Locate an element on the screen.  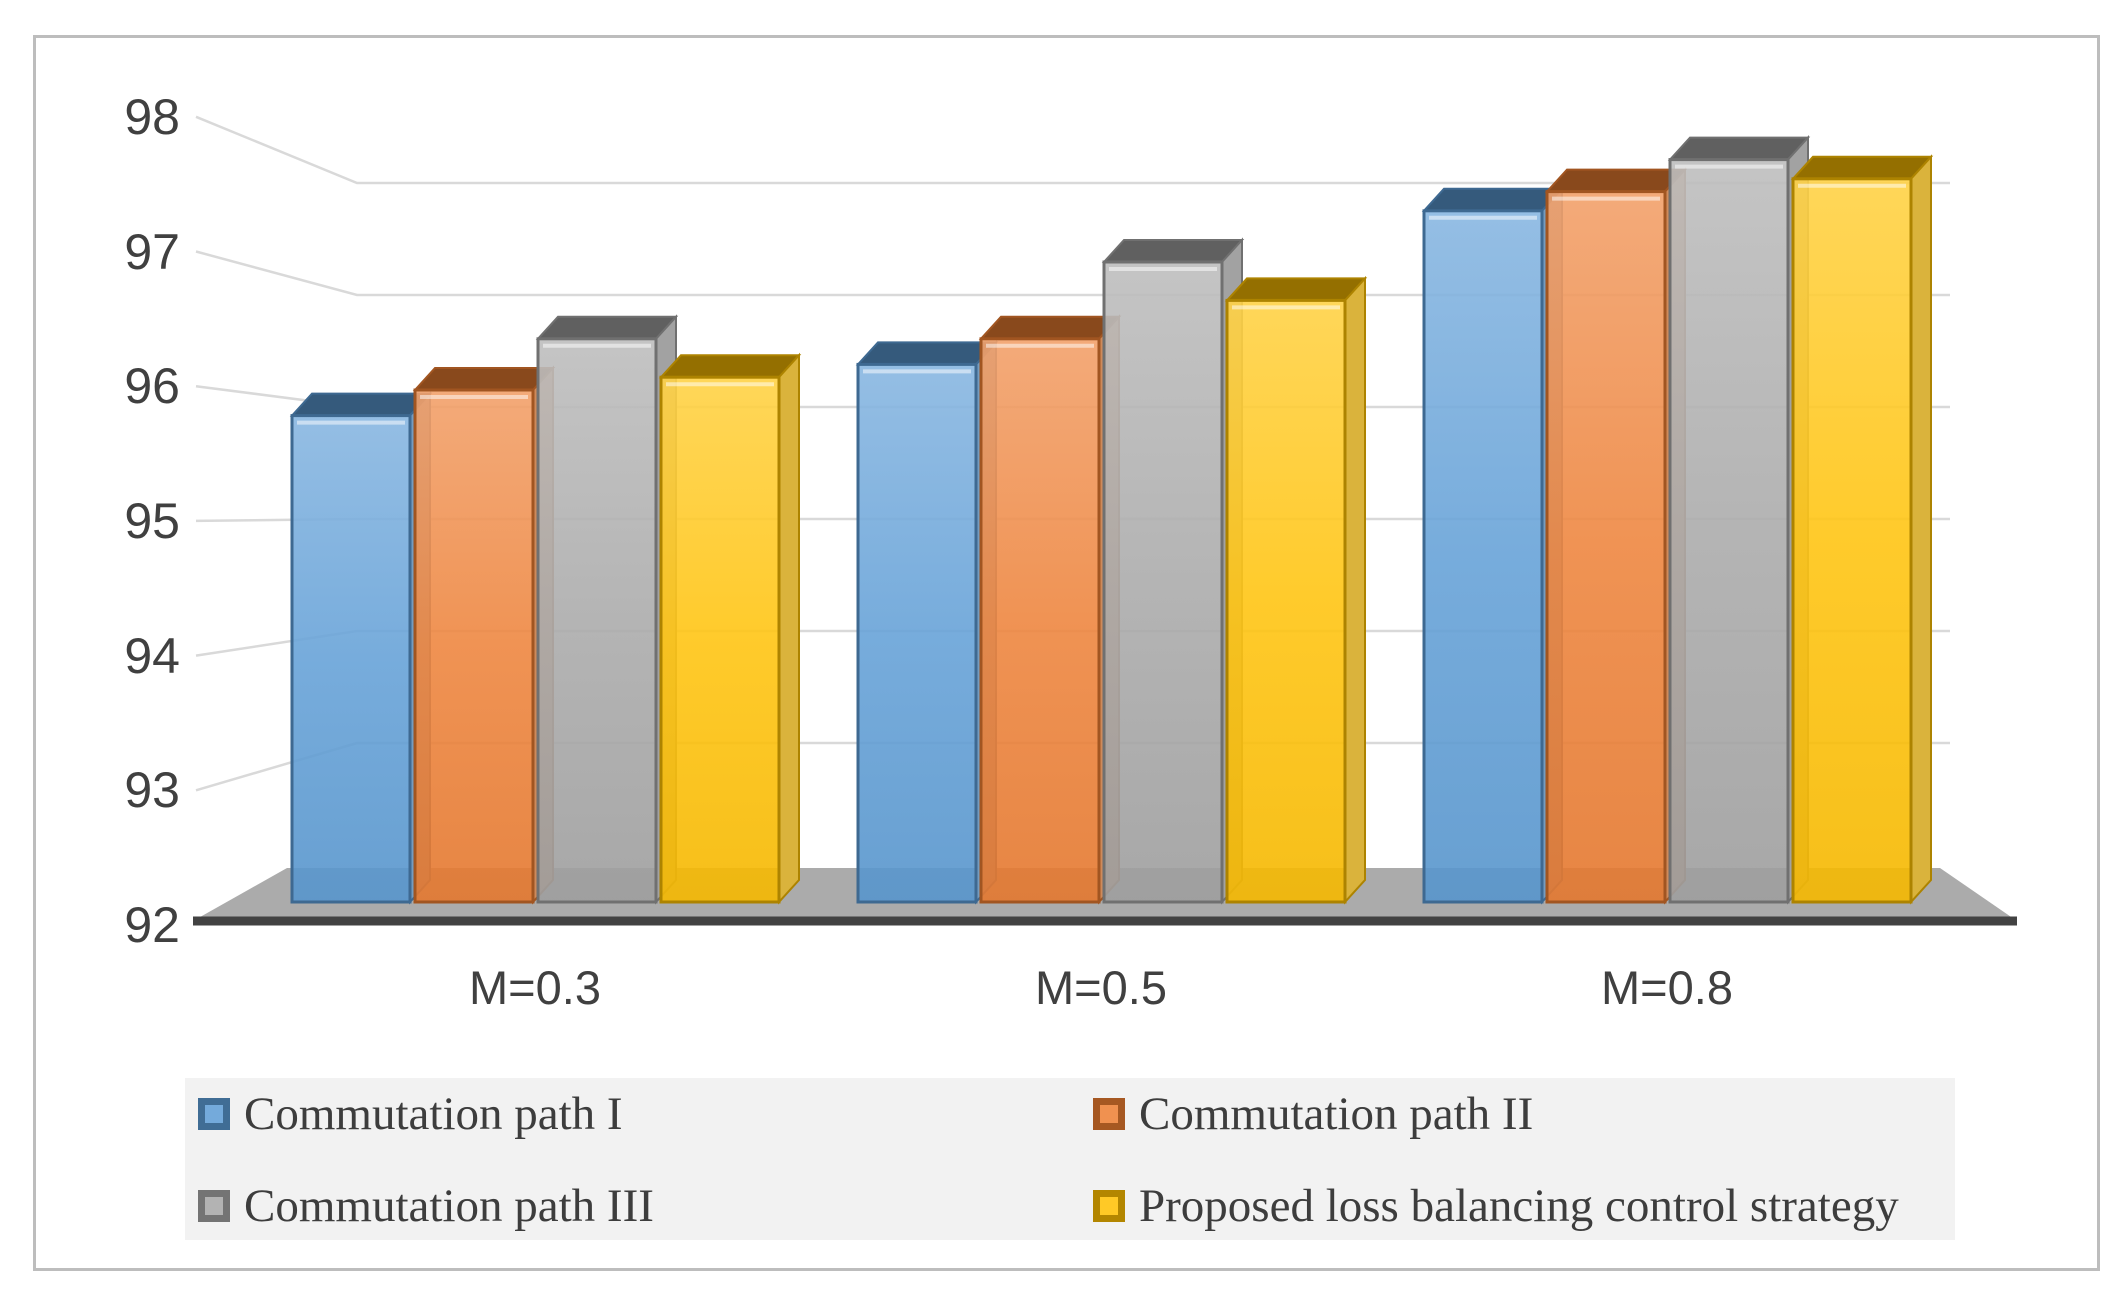
bar-series4-mm0.5-side-face is located at coordinates (1355, 590).